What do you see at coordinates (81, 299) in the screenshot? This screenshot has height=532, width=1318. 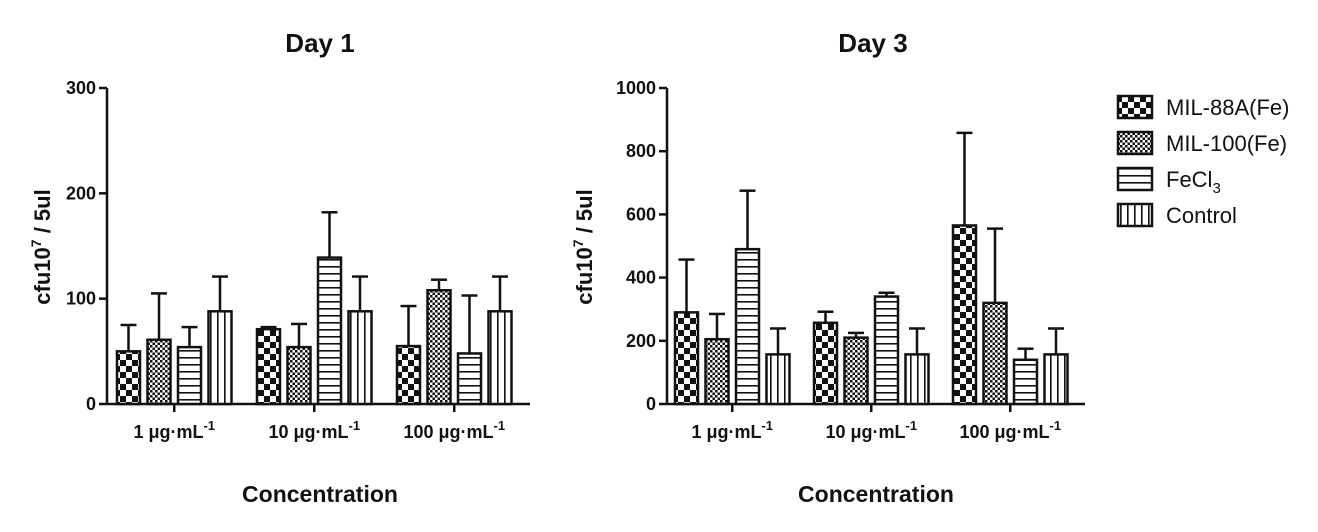 I see `y-tick-label: 100` at bounding box center [81, 299].